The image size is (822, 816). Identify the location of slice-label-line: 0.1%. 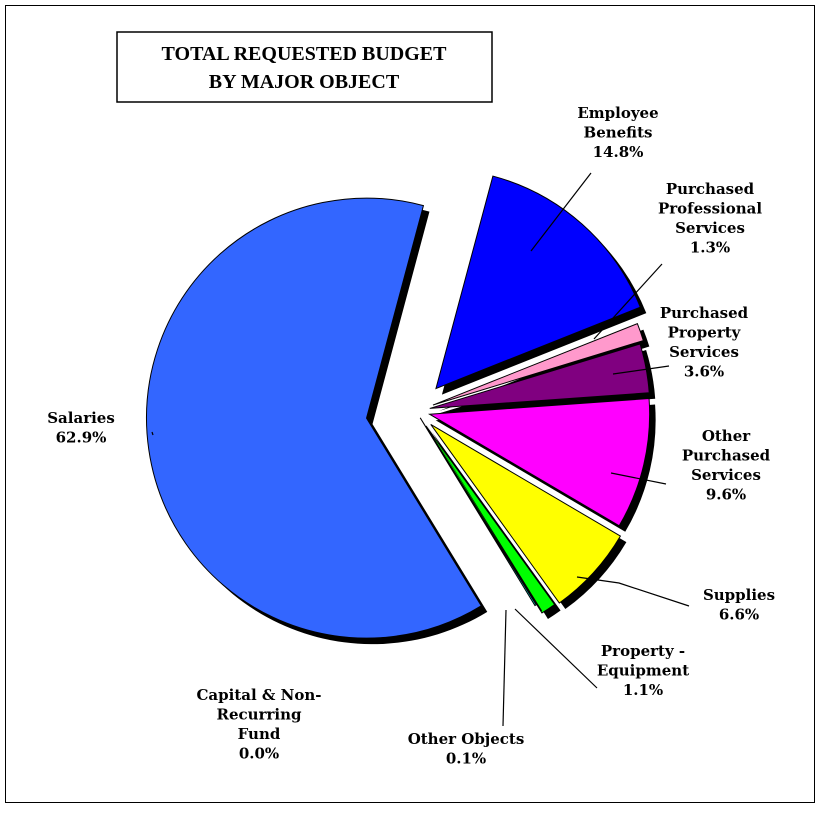
(466, 759).